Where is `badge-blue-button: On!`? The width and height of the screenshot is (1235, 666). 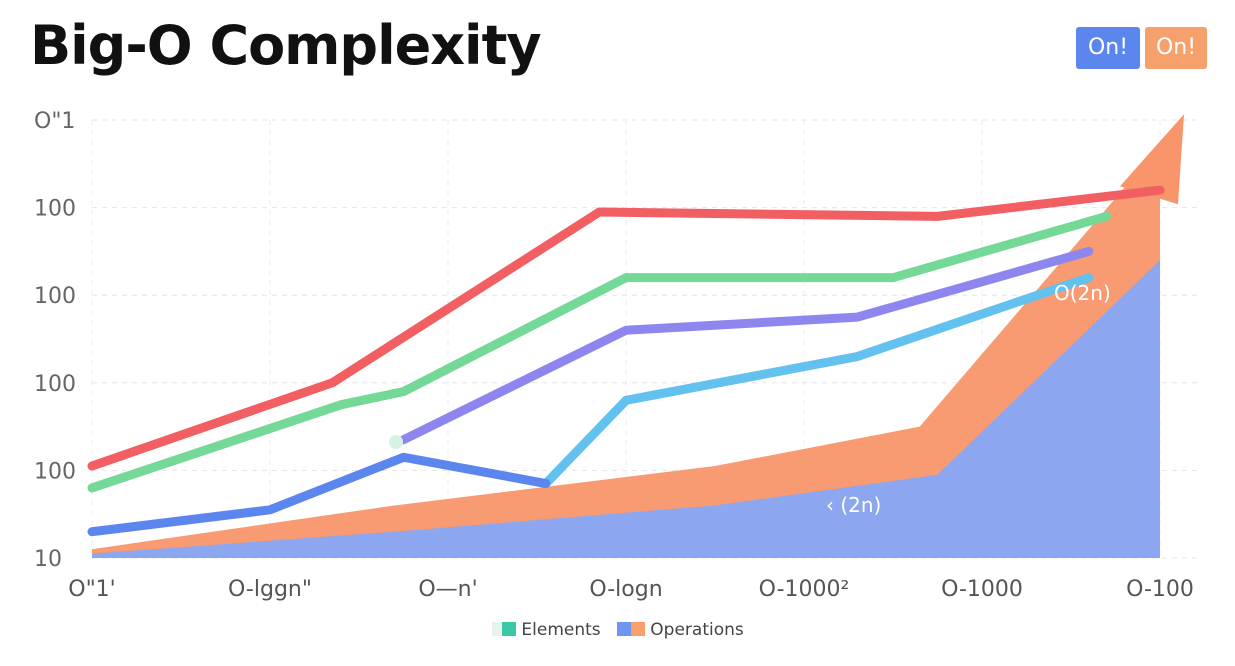 badge-blue-button: On! is located at coordinates (1108, 48).